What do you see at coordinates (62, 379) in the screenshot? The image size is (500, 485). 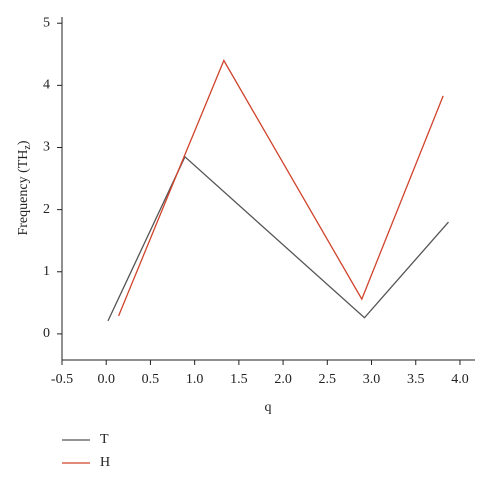 I see `x-tick-label: -0.5` at bounding box center [62, 379].